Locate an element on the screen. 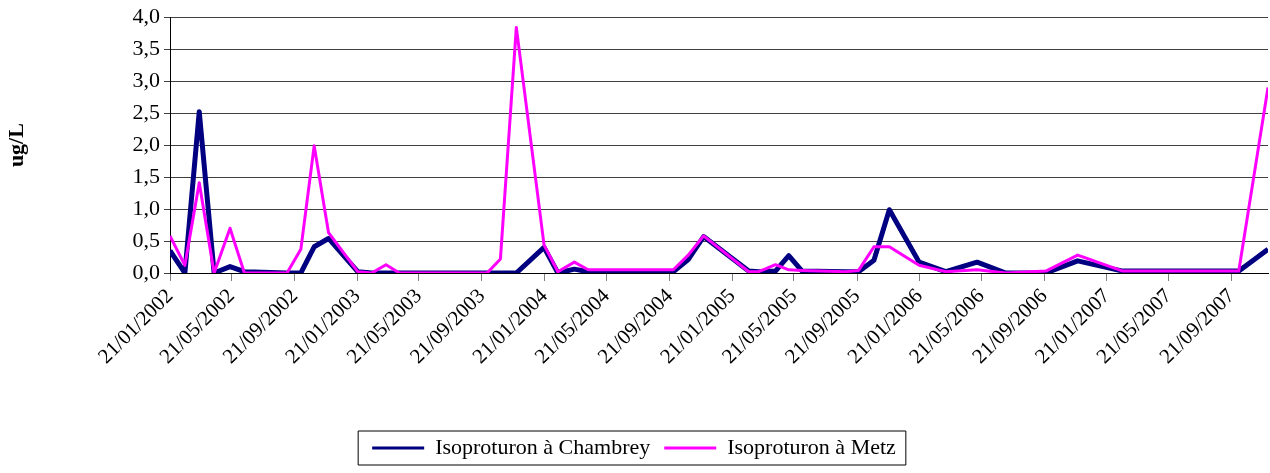 The width and height of the screenshot is (1270, 473). y-tick-label: 3,5 is located at coordinates (146, 47).